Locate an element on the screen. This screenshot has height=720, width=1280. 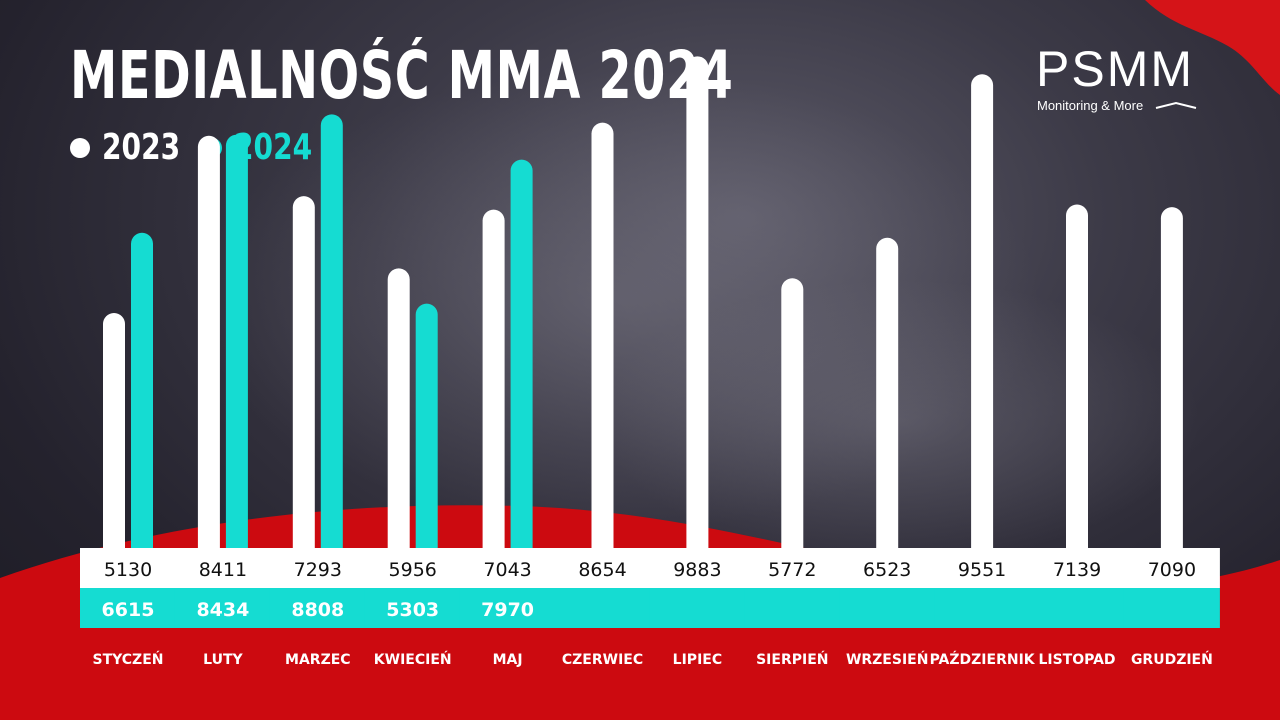
data-label-2024-2: 8434 is located at coordinates (222, 610).